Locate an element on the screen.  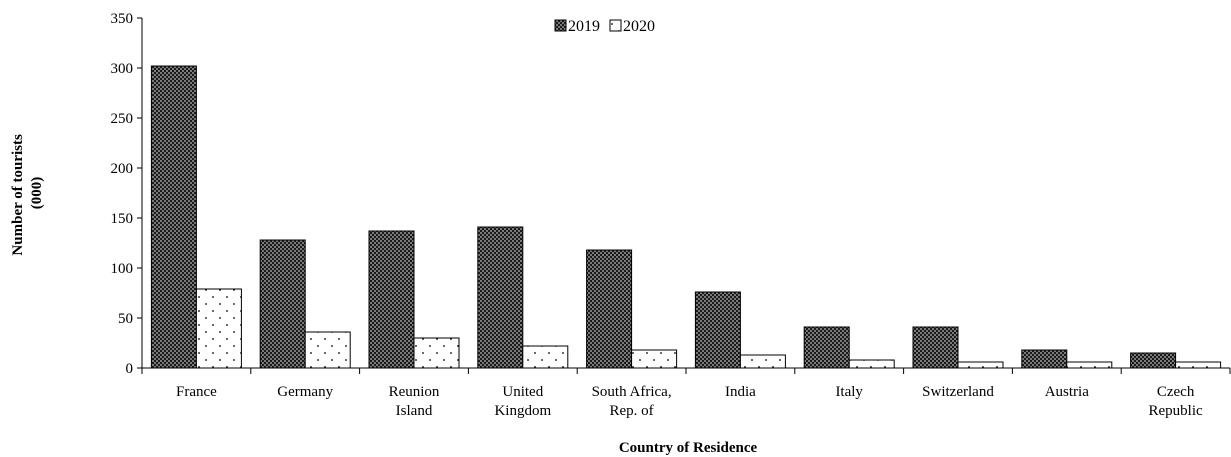
y-tick-label: 0 is located at coordinates (130, 369).